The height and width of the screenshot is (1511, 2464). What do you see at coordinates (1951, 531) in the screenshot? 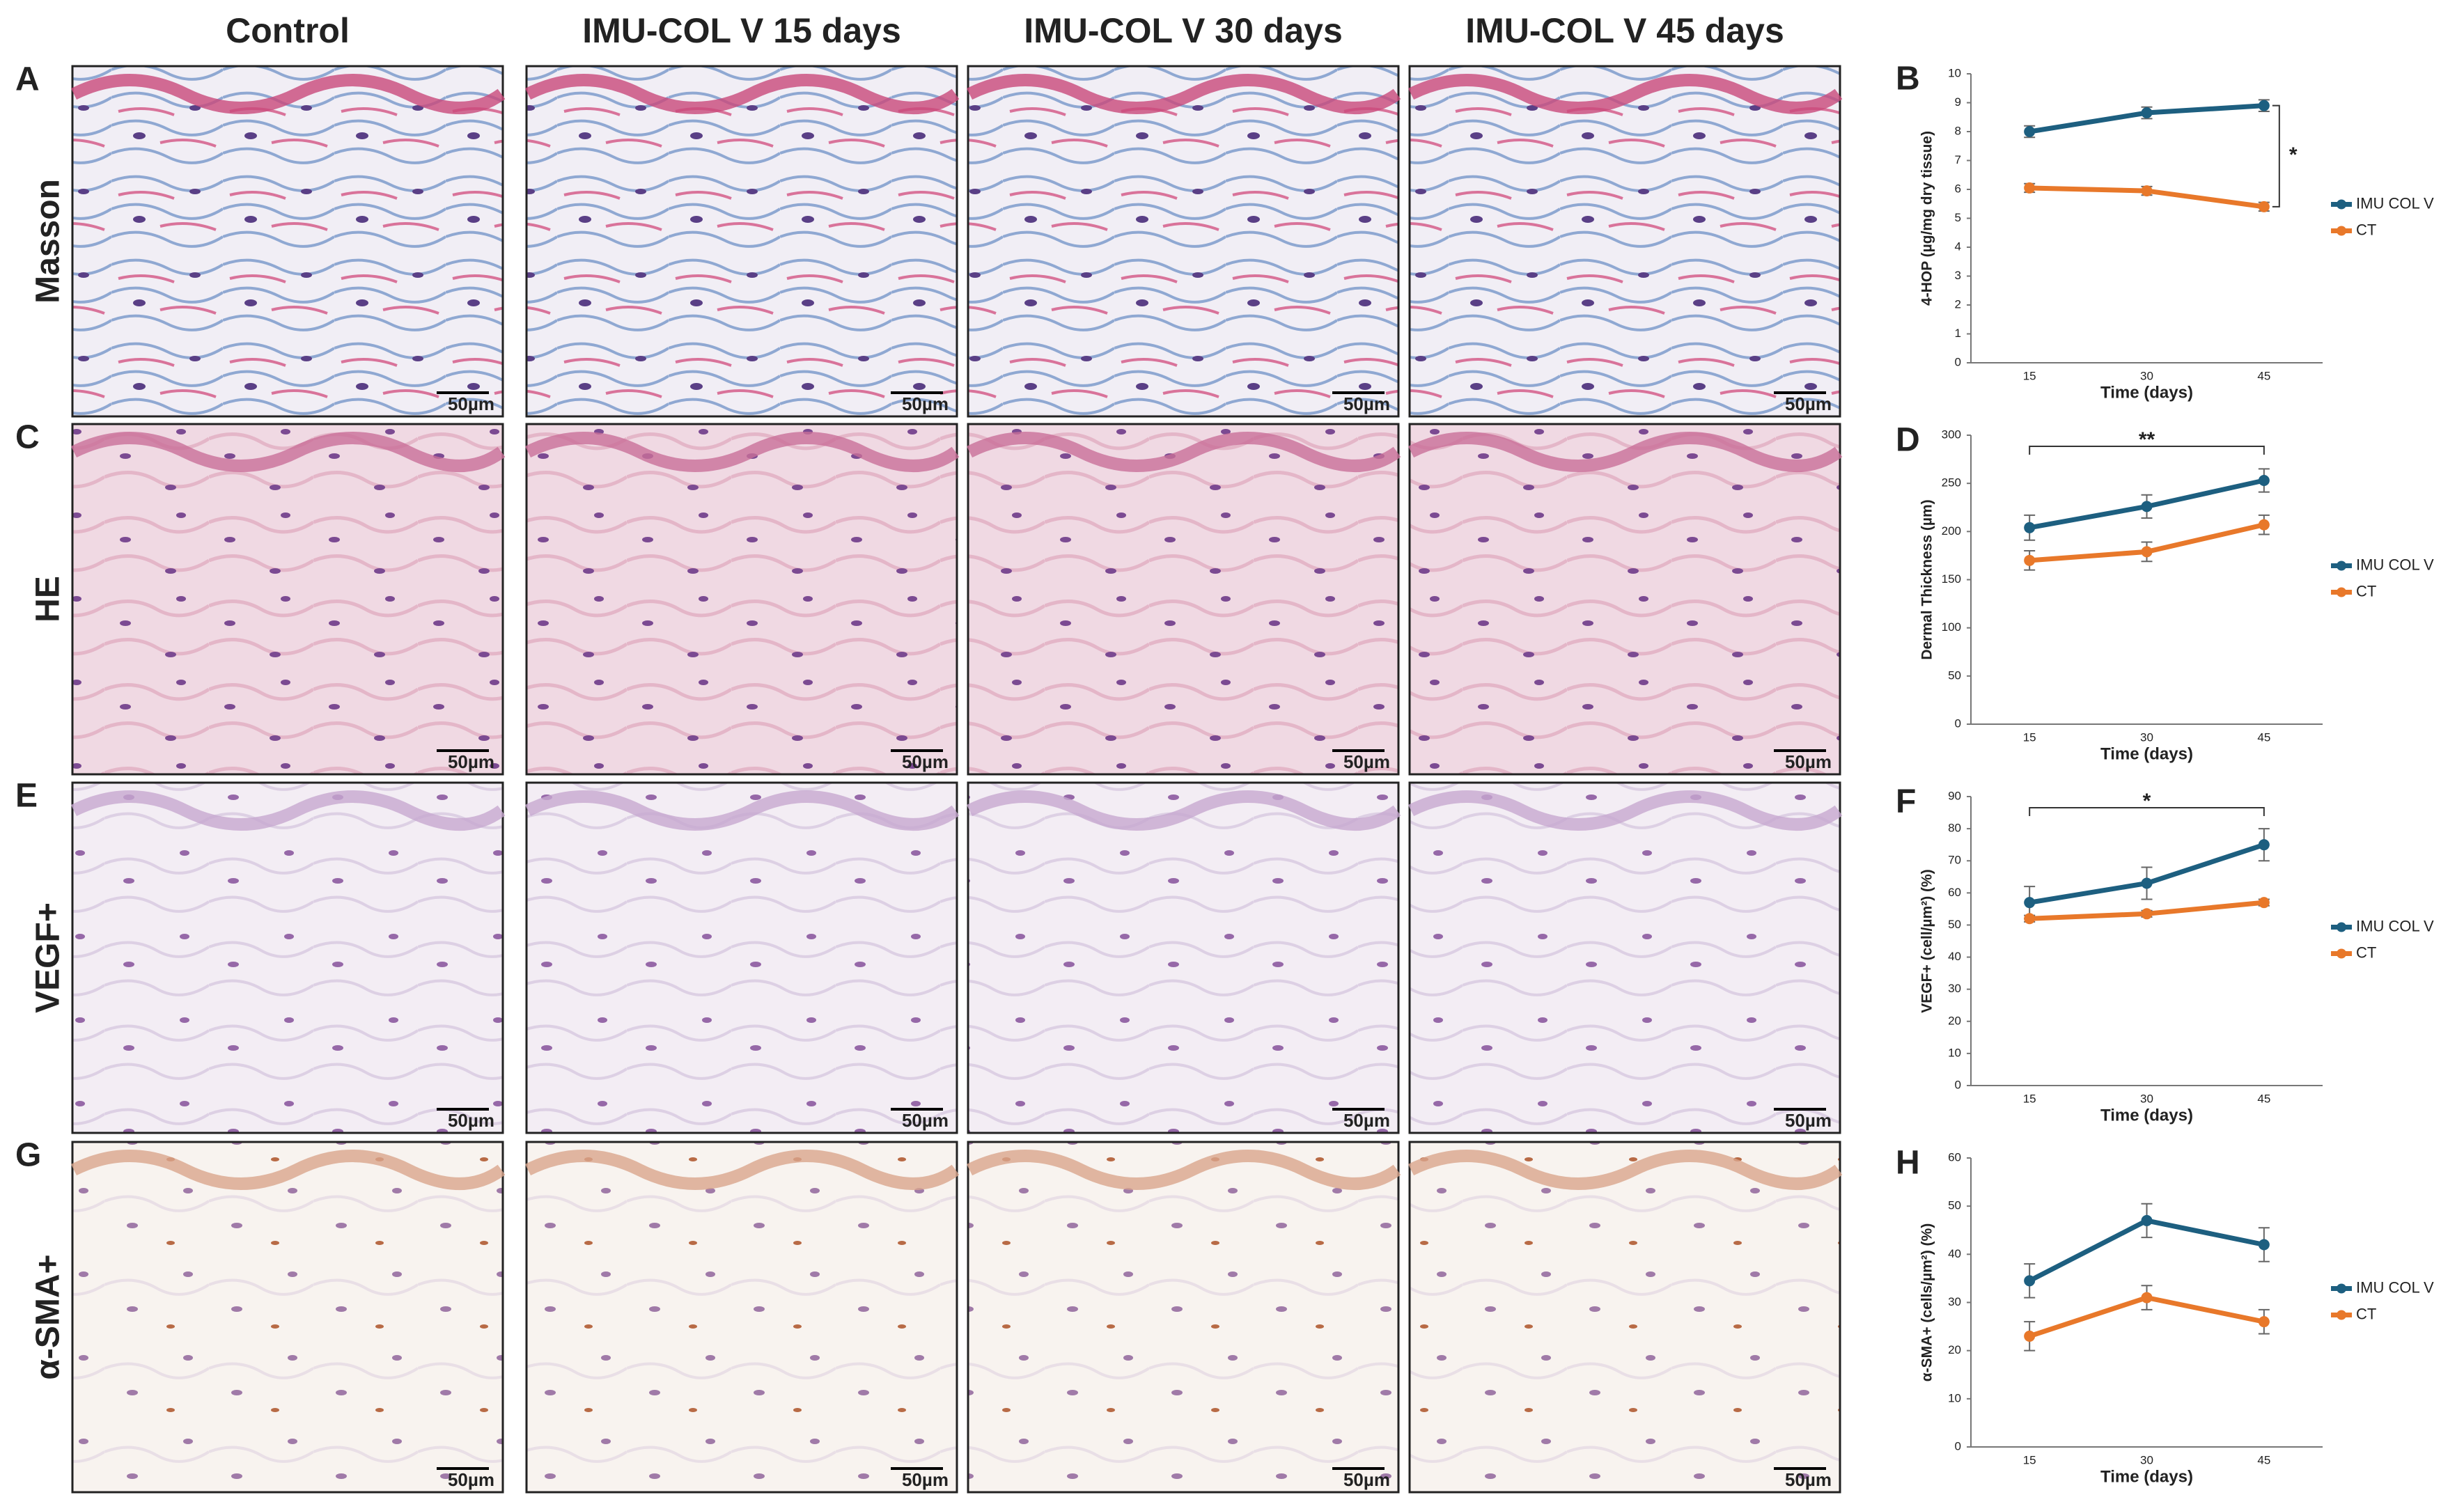
I see `y-tick-label: 200` at bounding box center [1951, 531].